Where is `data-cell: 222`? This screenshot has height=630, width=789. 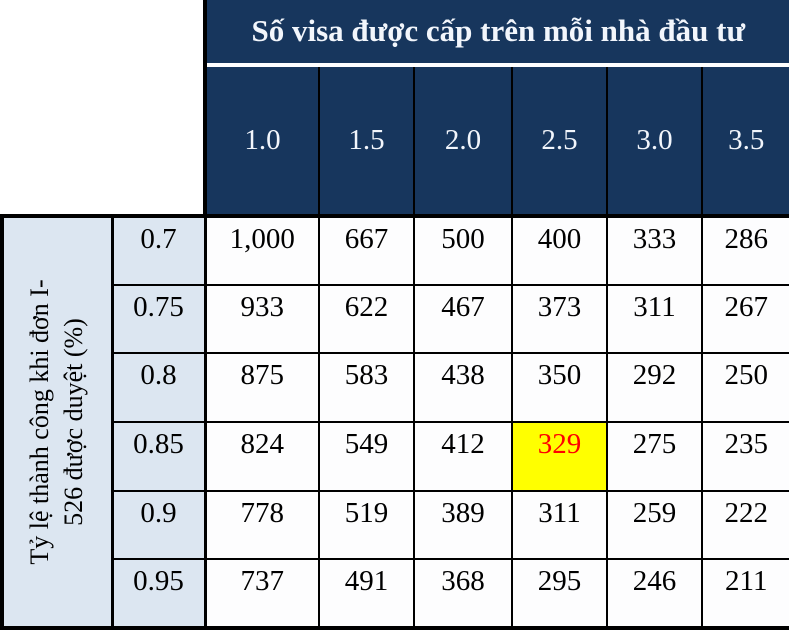 data-cell: 222 is located at coordinates (744, 525).